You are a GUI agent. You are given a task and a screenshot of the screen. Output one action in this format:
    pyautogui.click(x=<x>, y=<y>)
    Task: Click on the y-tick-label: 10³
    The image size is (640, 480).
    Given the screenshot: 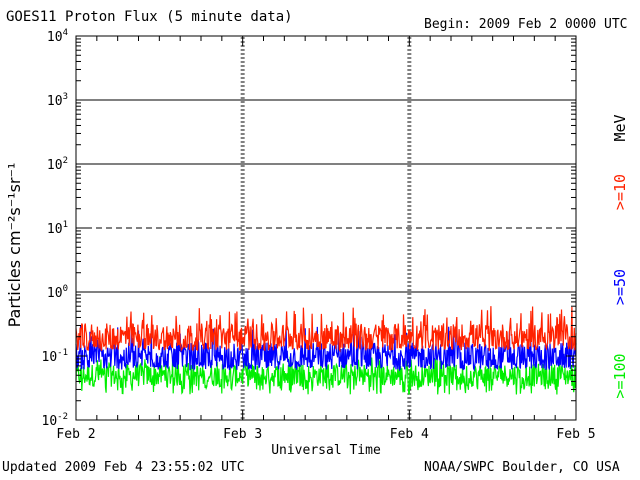 What is the action you would take?
    pyautogui.click(x=57, y=100)
    